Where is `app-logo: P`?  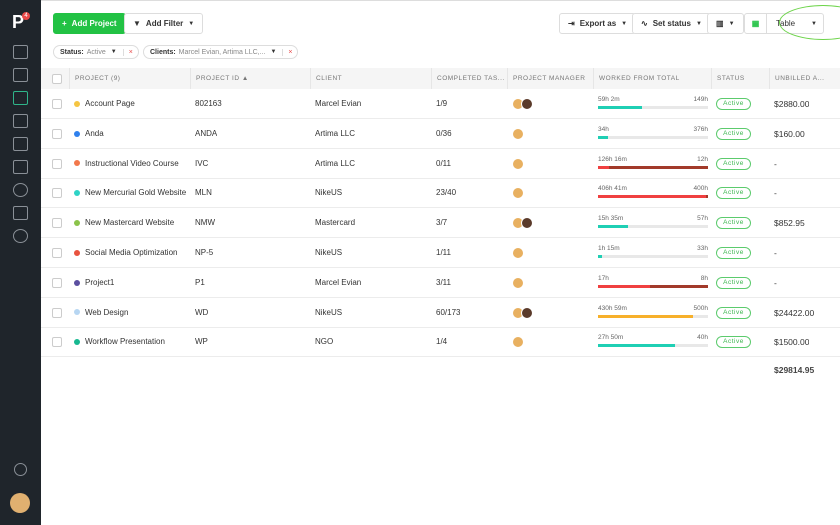 app-logo: P is located at coordinates (18, 22).